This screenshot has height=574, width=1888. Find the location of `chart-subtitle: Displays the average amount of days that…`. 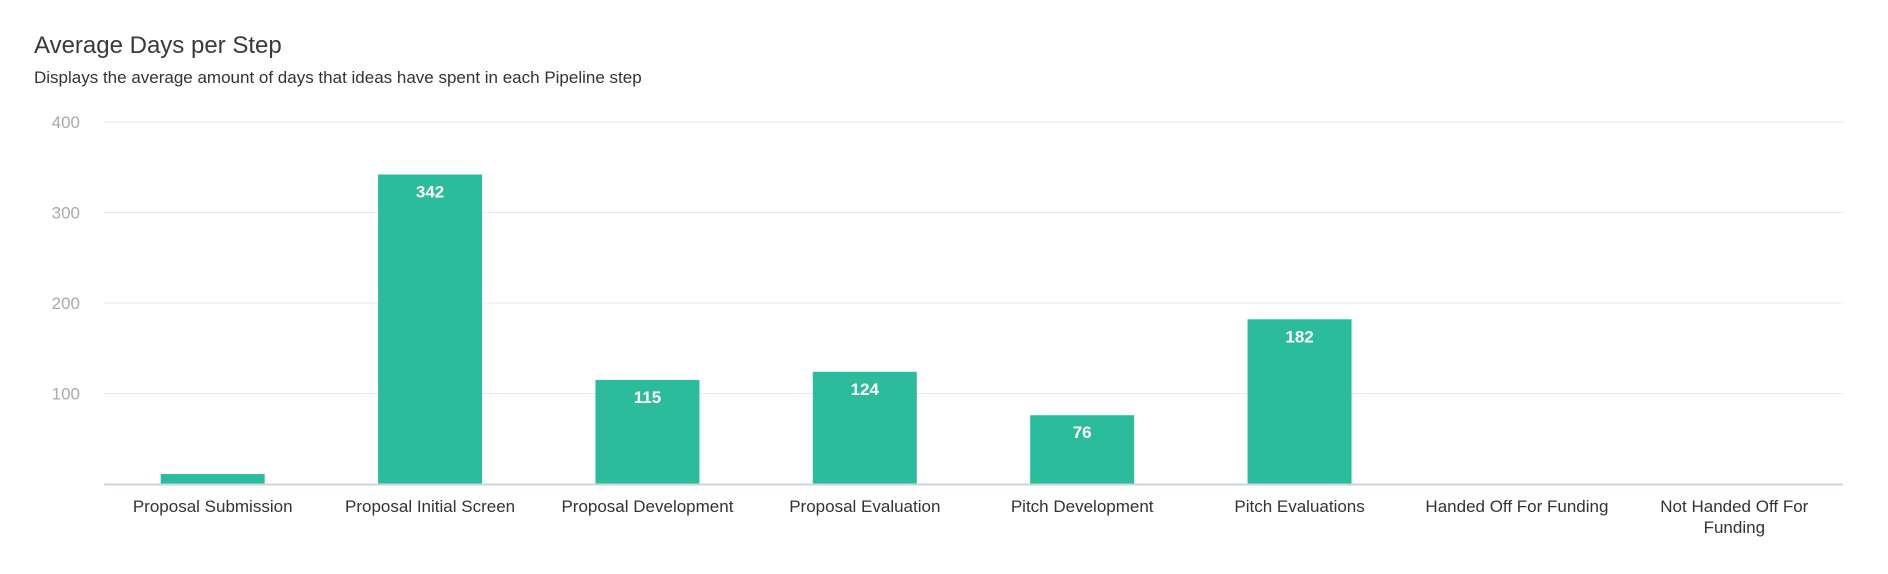

chart-subtitle: Displays the average amount of days that… is located at coordinates (338, 77).